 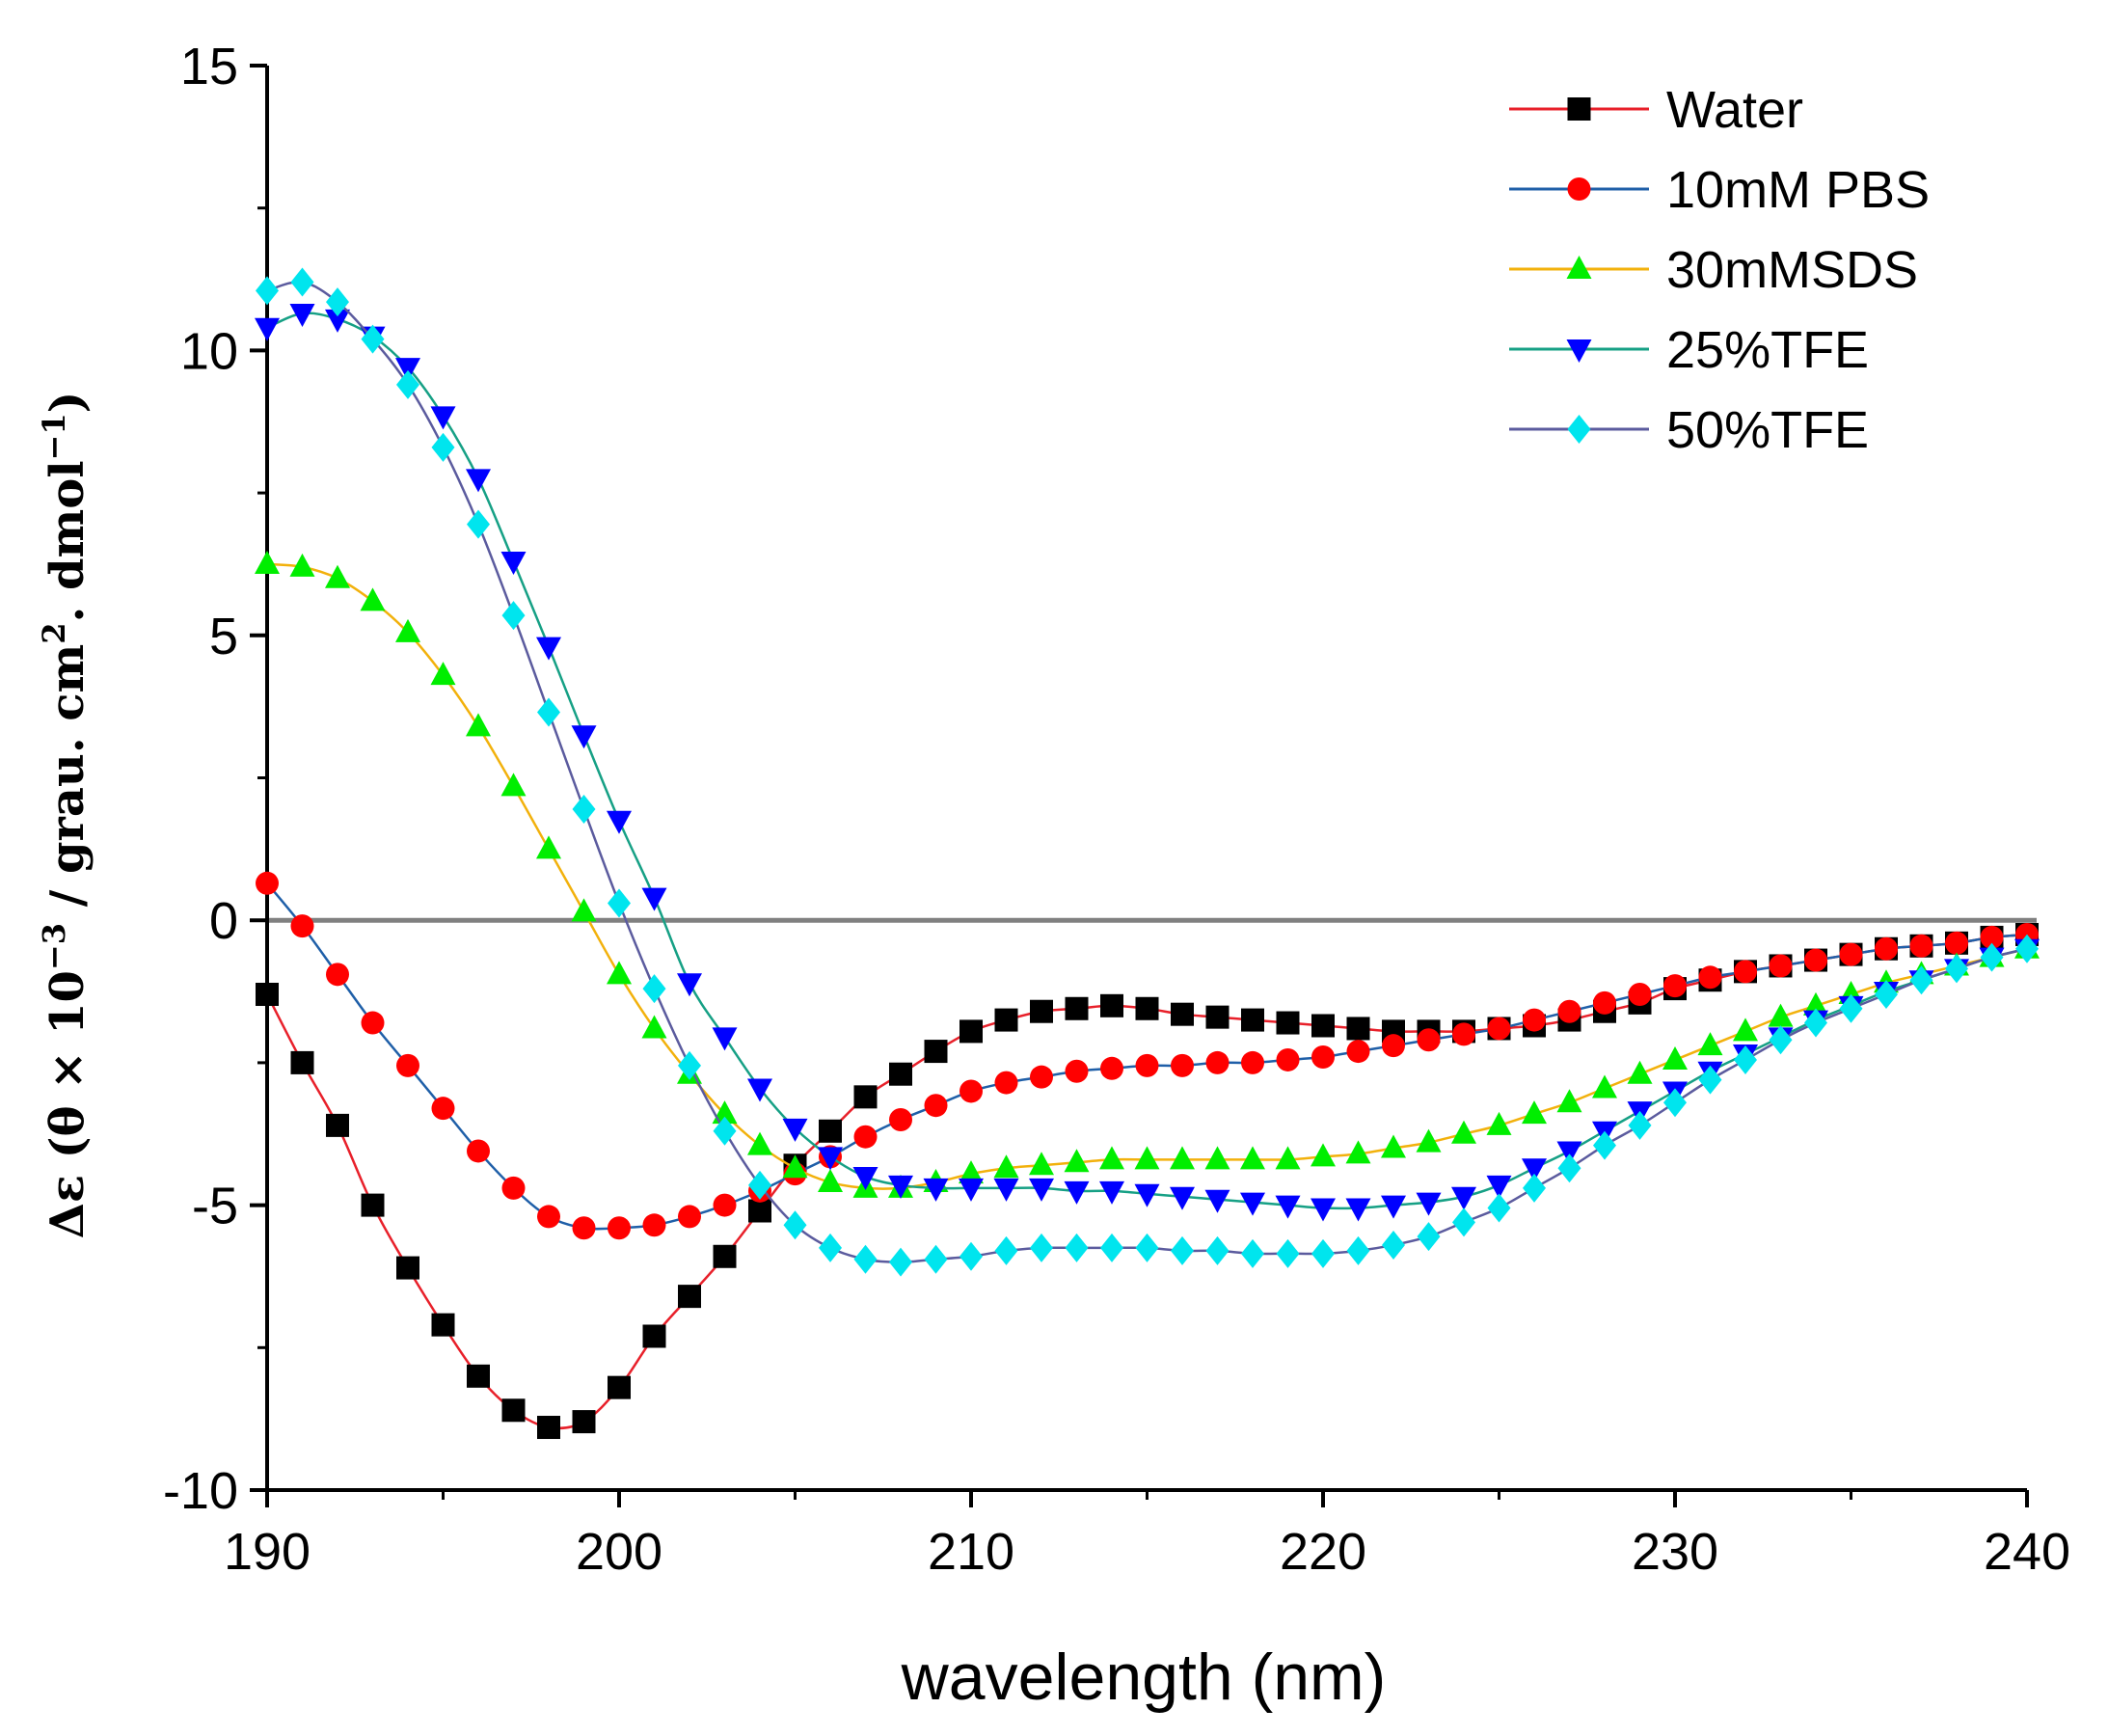 What do you see at coordinates (201, 1491) in the screenshot?
I see `y-tick-label: -10` at bounding box center [201, 1491].